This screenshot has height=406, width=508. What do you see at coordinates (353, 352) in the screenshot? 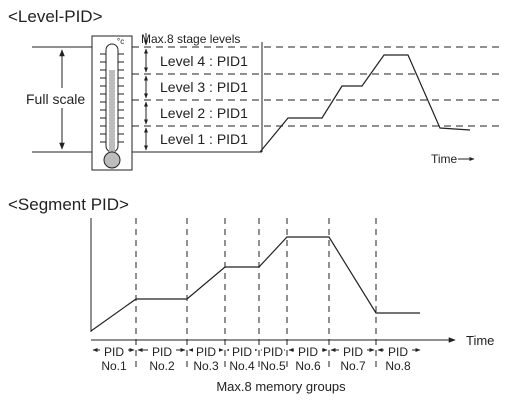
I see `pid-group-7-line1: PID` at bounding box center [353, 352].